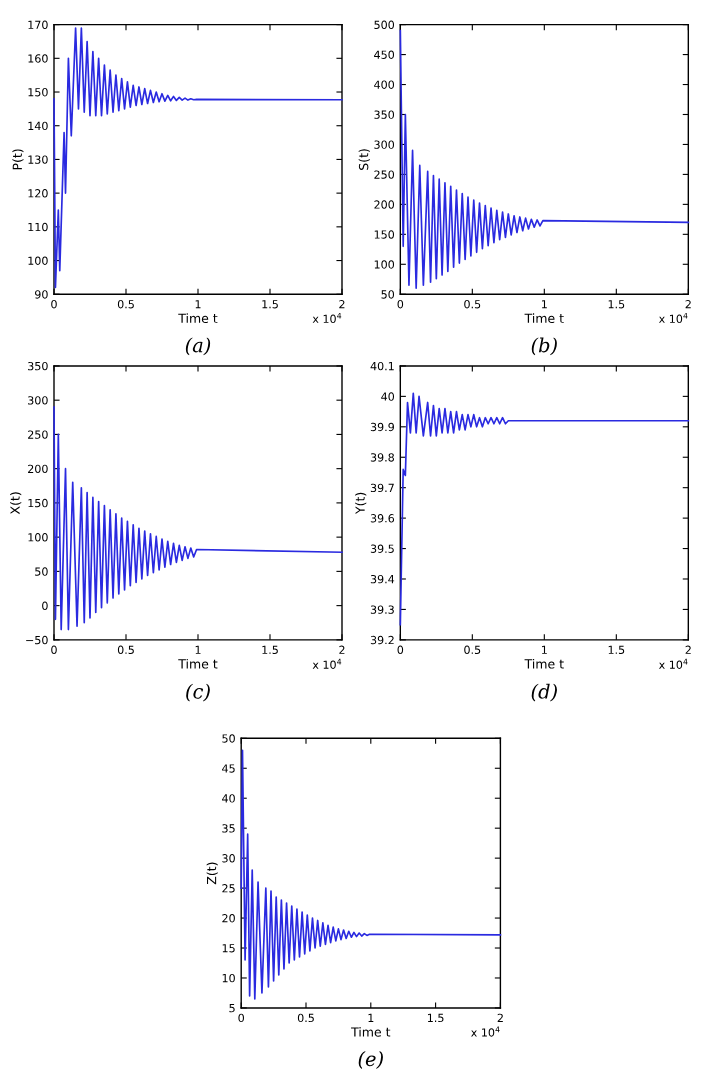  What do you see at coordinates (544, 346) in the screenshot?
I see `text: (b)` at bounding box center [544, 346].